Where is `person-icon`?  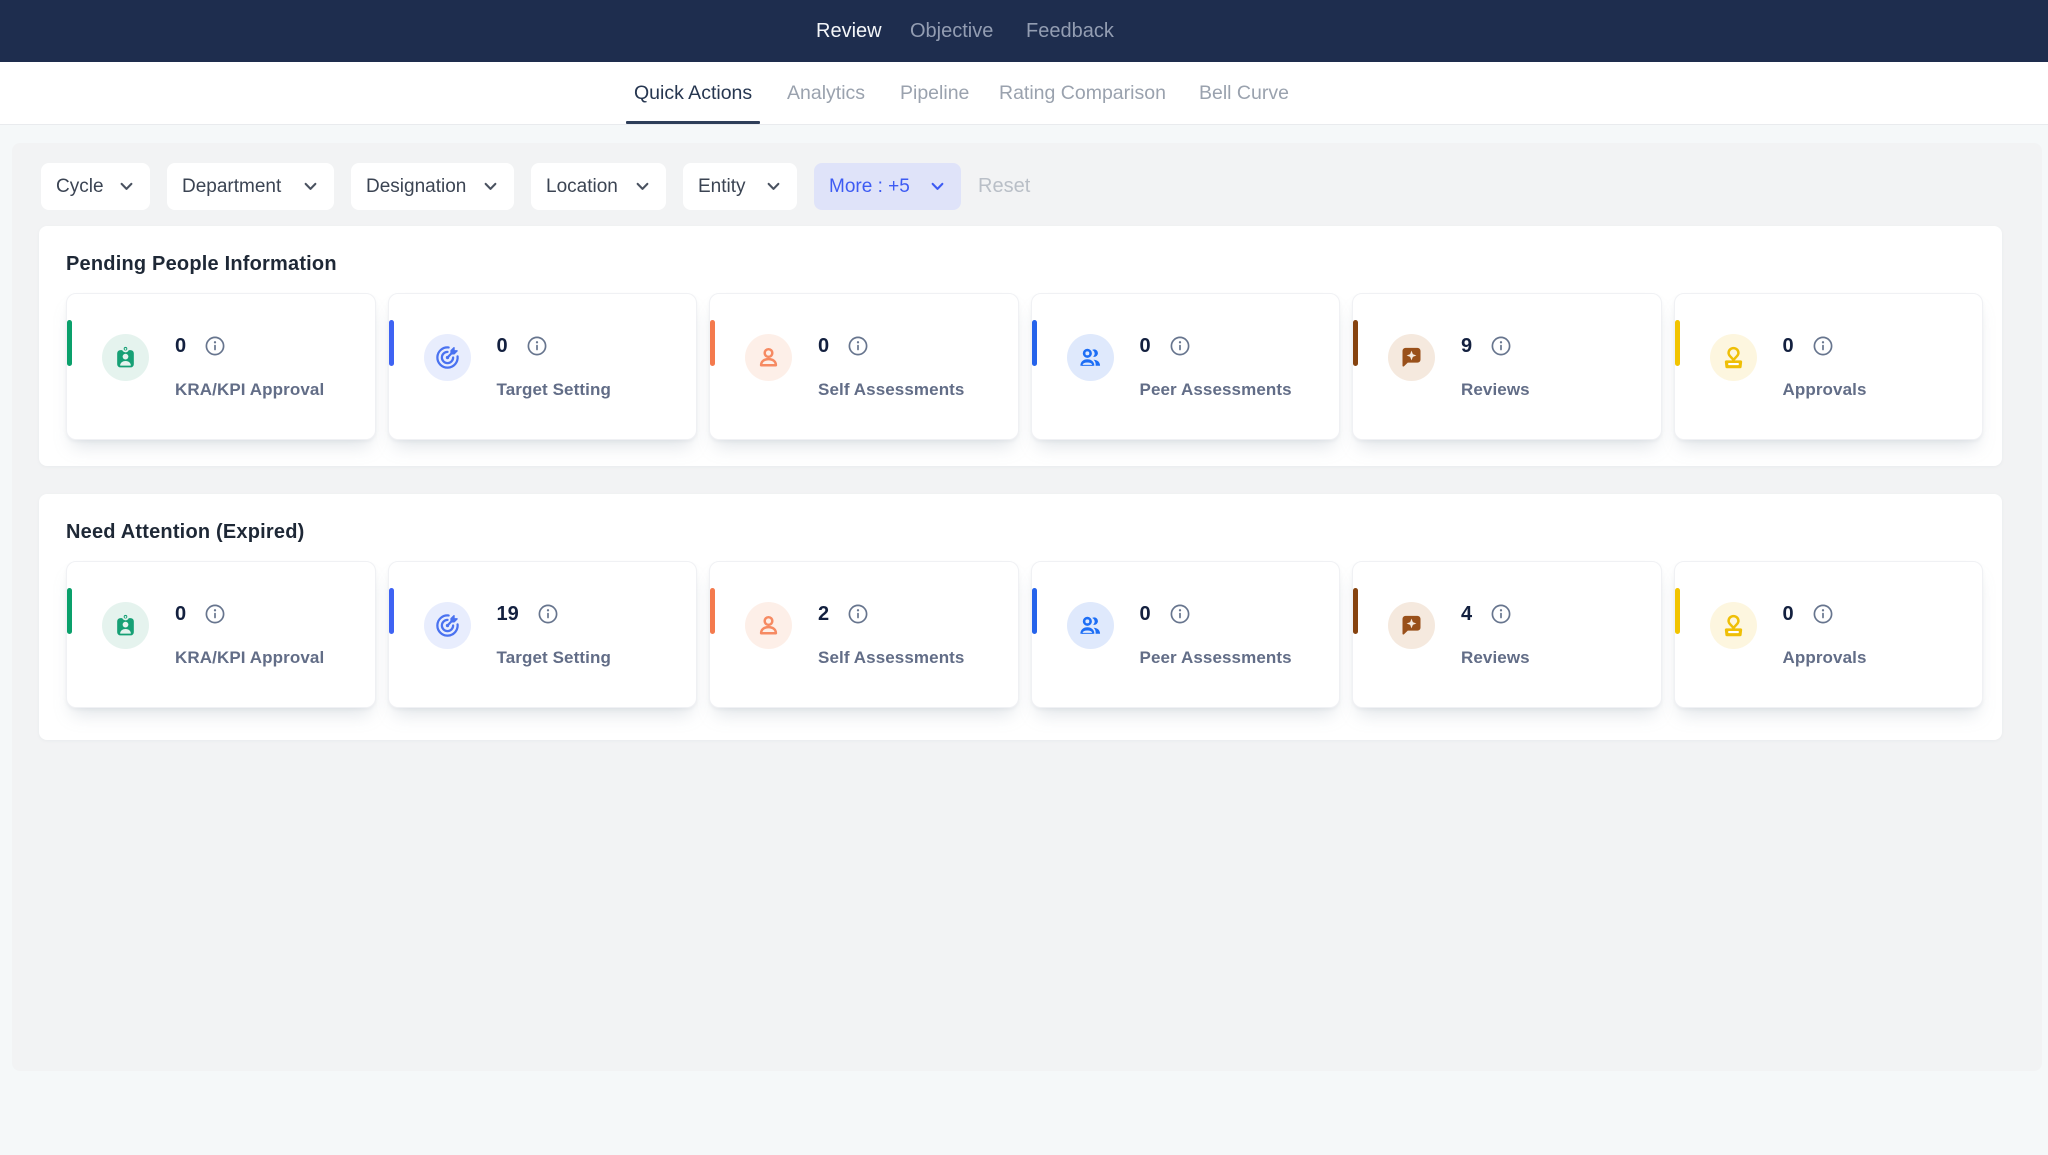 person-icon is located at coordinates (768, 357).